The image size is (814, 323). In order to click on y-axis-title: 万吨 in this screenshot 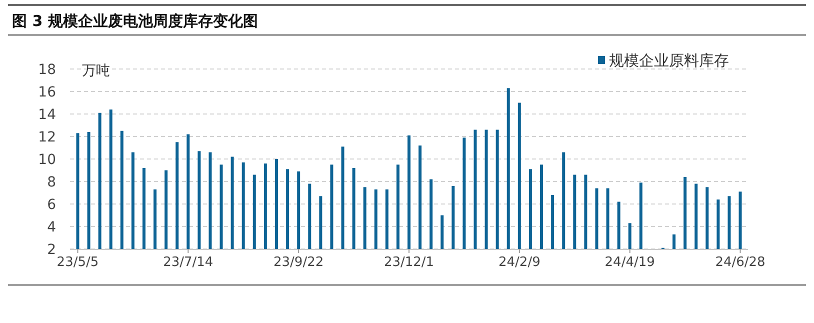, I will do `click(96, 70)`.